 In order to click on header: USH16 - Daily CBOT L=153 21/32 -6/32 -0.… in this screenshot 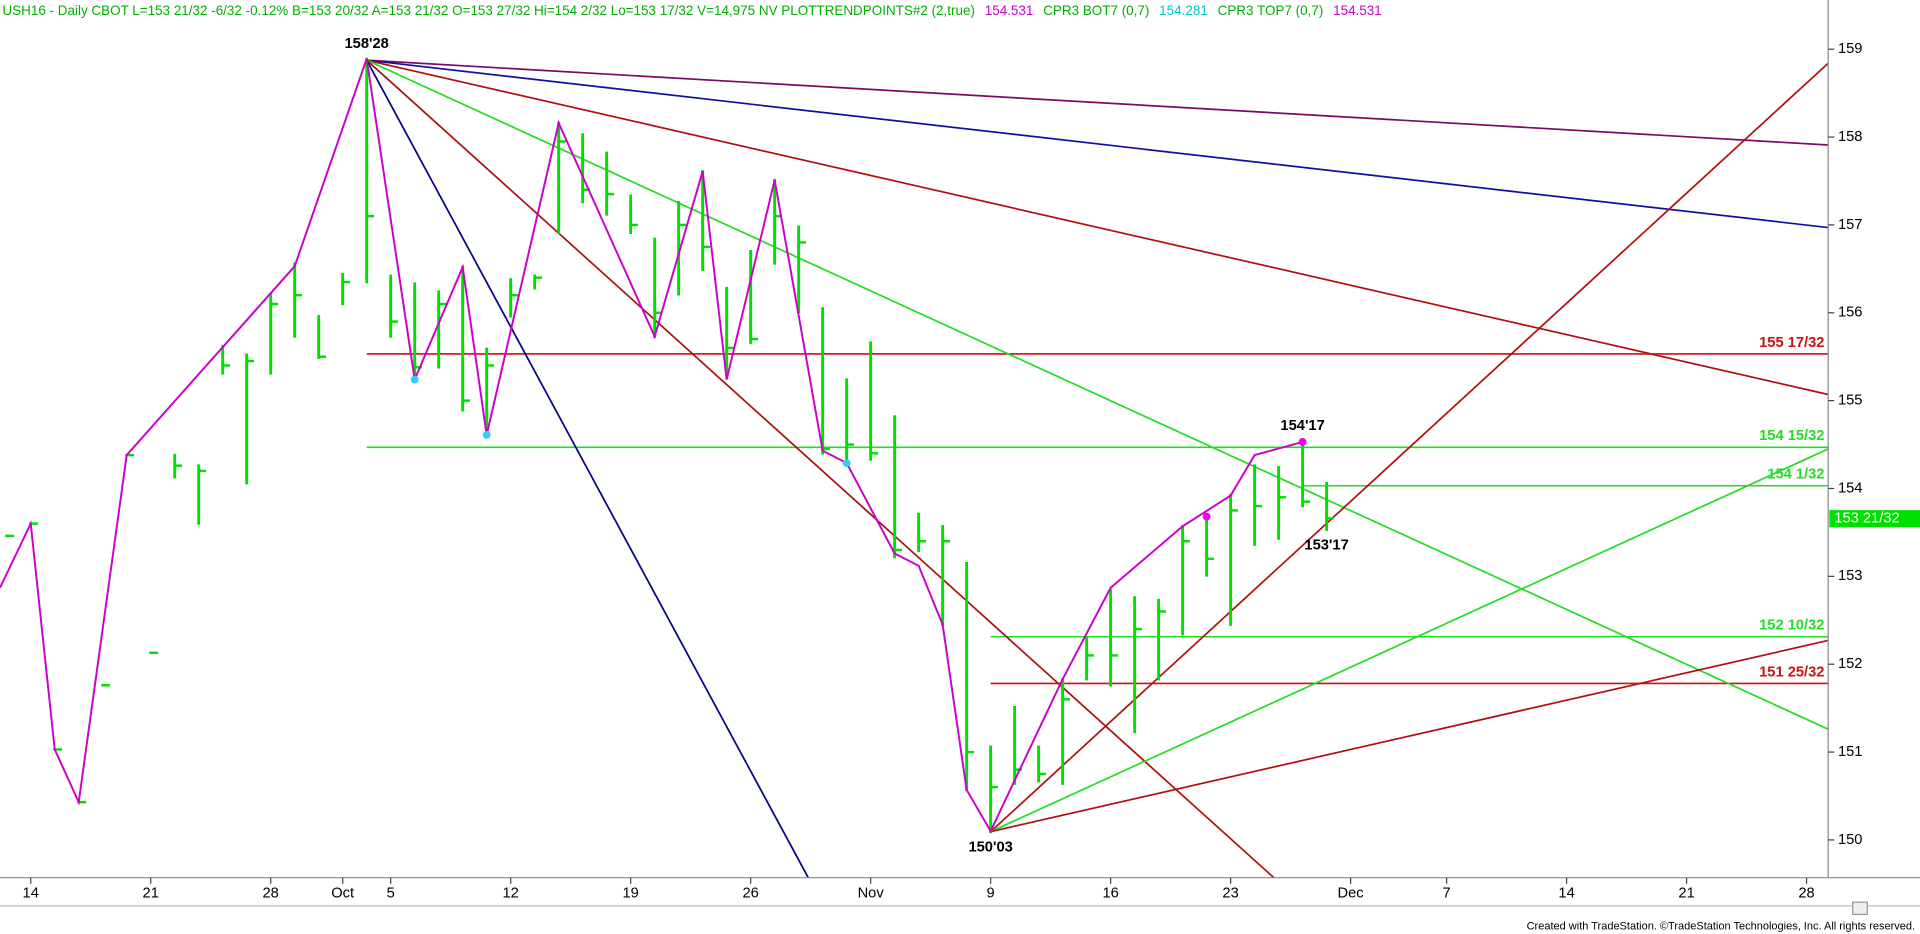, I will do `click(691, 10)`.